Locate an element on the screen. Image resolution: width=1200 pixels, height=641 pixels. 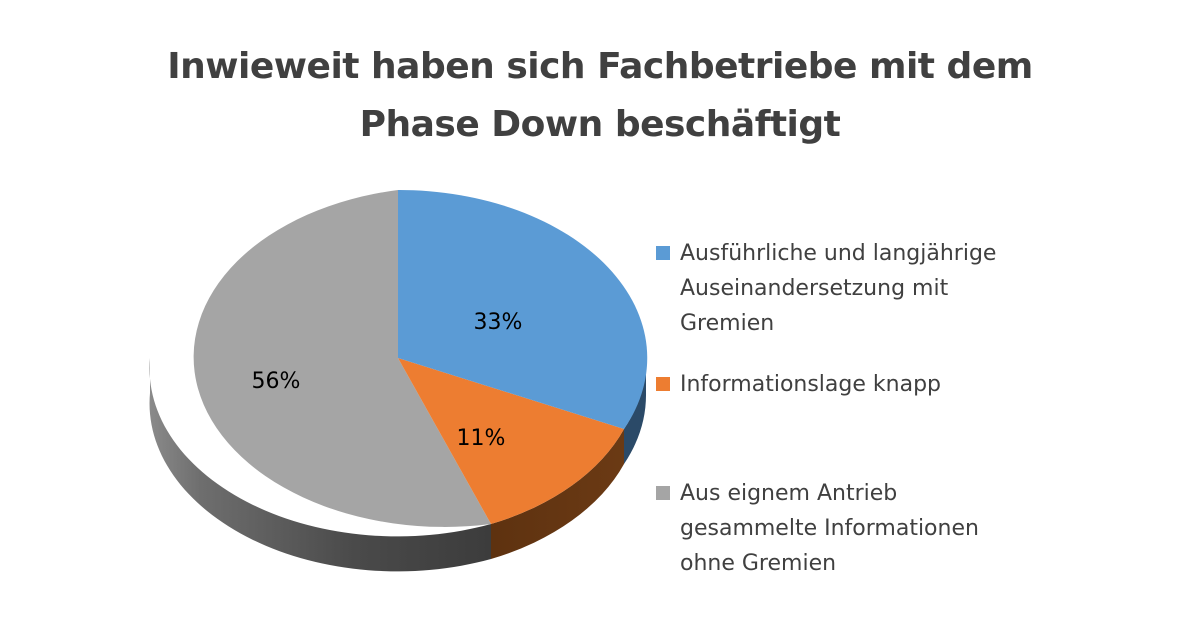
data-label-gray: 56% is located at coordinates (276, 381).